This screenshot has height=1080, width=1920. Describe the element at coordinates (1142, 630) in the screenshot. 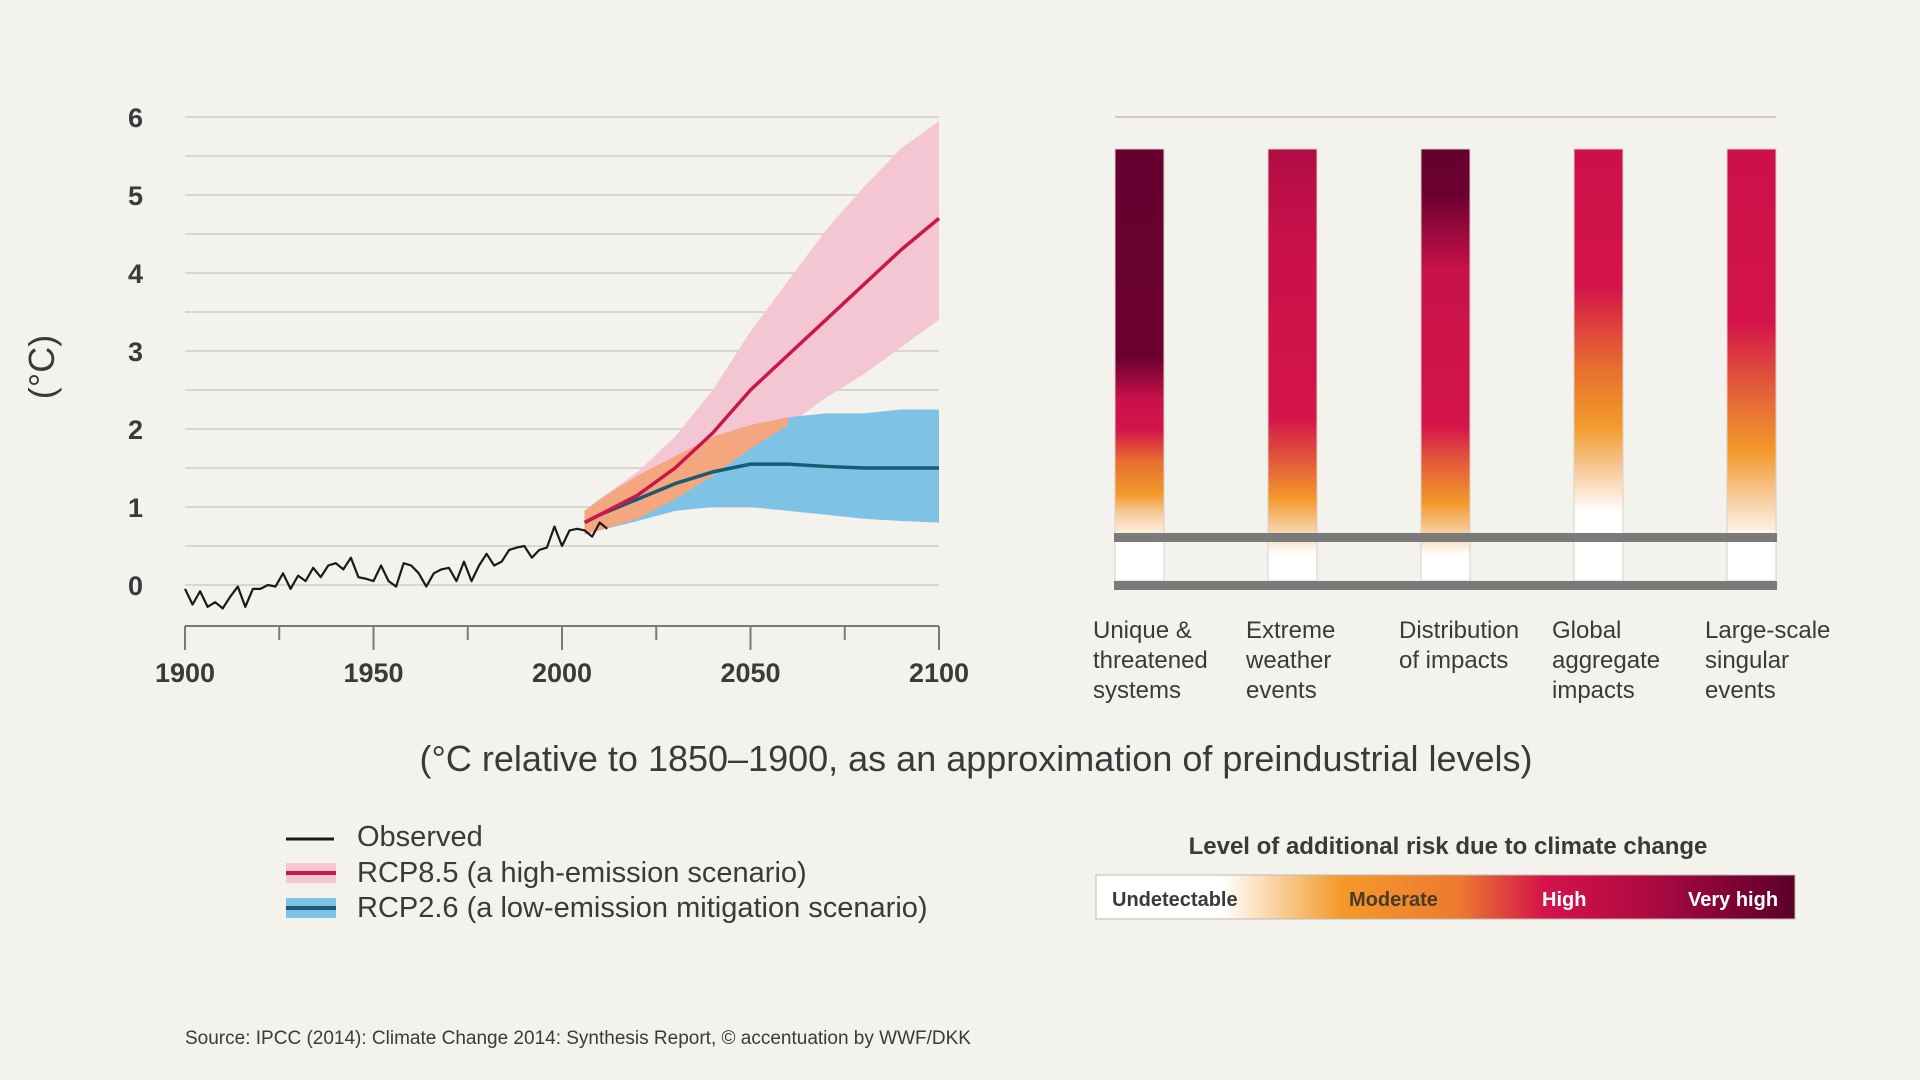

I see `category-label: Unique &` at that location.